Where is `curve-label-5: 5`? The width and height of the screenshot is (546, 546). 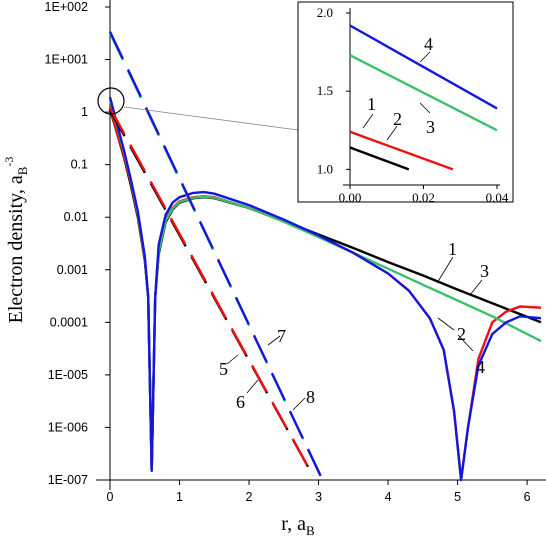
curve-label-5: 5 is located at coordinates (223, 369).